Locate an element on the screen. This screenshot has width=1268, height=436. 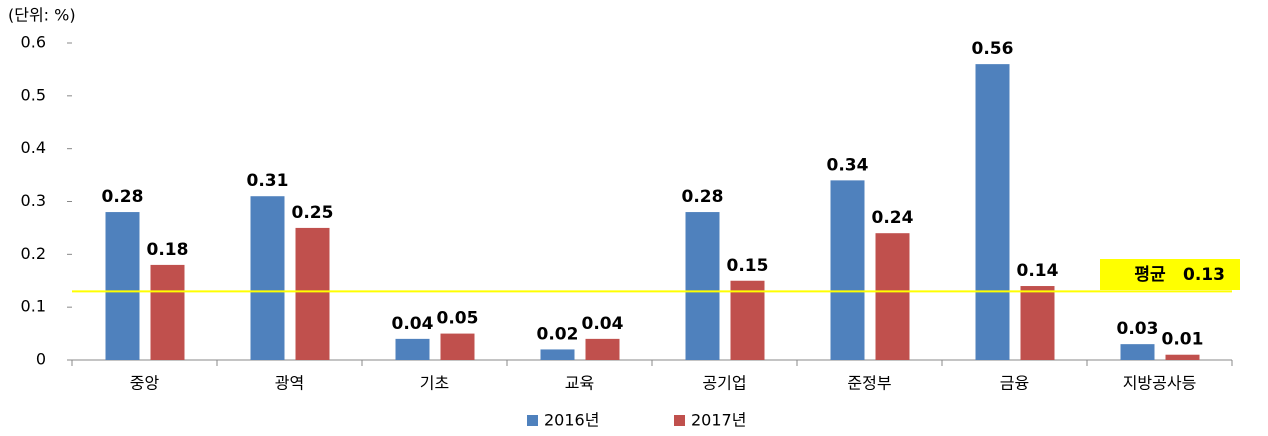
x-tick-label: 지방공사등 is located at coordinates (1160, 383).